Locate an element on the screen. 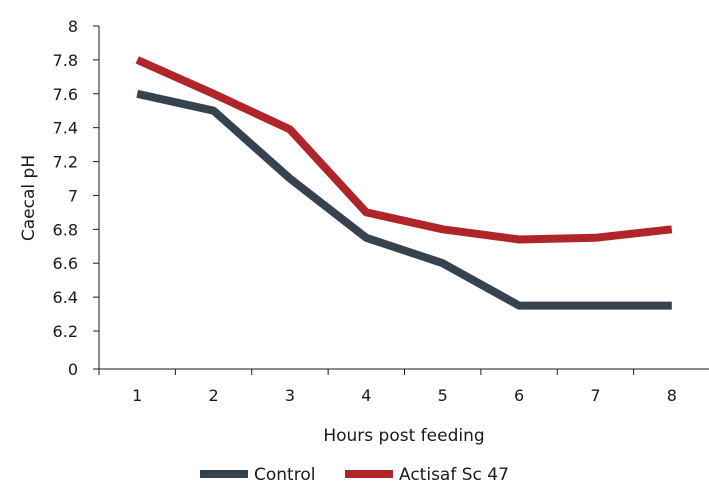  y-tick-label: 6.6 is located at coordinates (65, 263).